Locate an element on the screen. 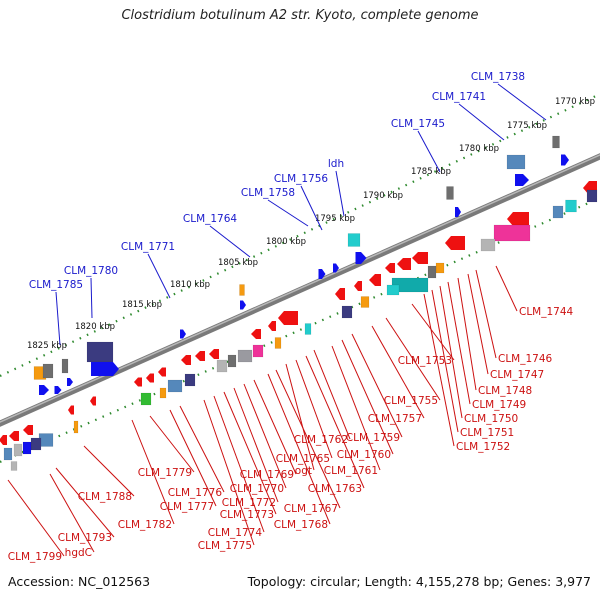 The height and width of the screenshot is (600, 600). gene-label-ldh: ldh is located at coordinates (336, 164).